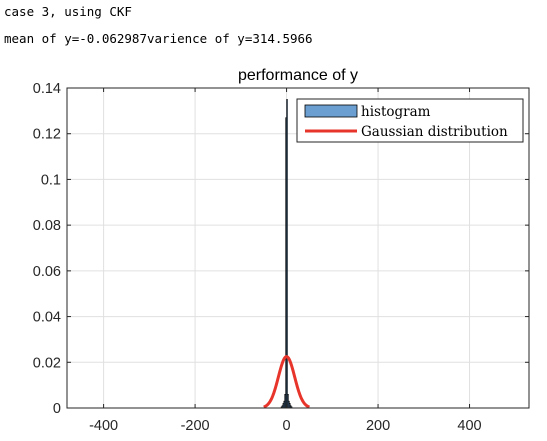  I want to click on legend-label-histogram: histogram, so click(396, 112).